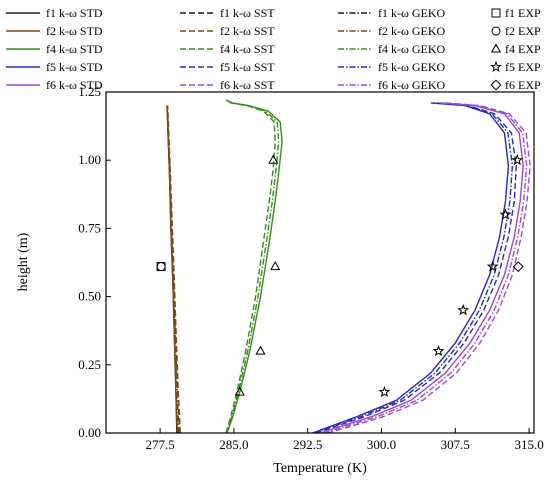 Image resolution: width=550 pixels, height=482 pixels. I want to click on legend-label: f6 k-ω SST, so click(247, 85).